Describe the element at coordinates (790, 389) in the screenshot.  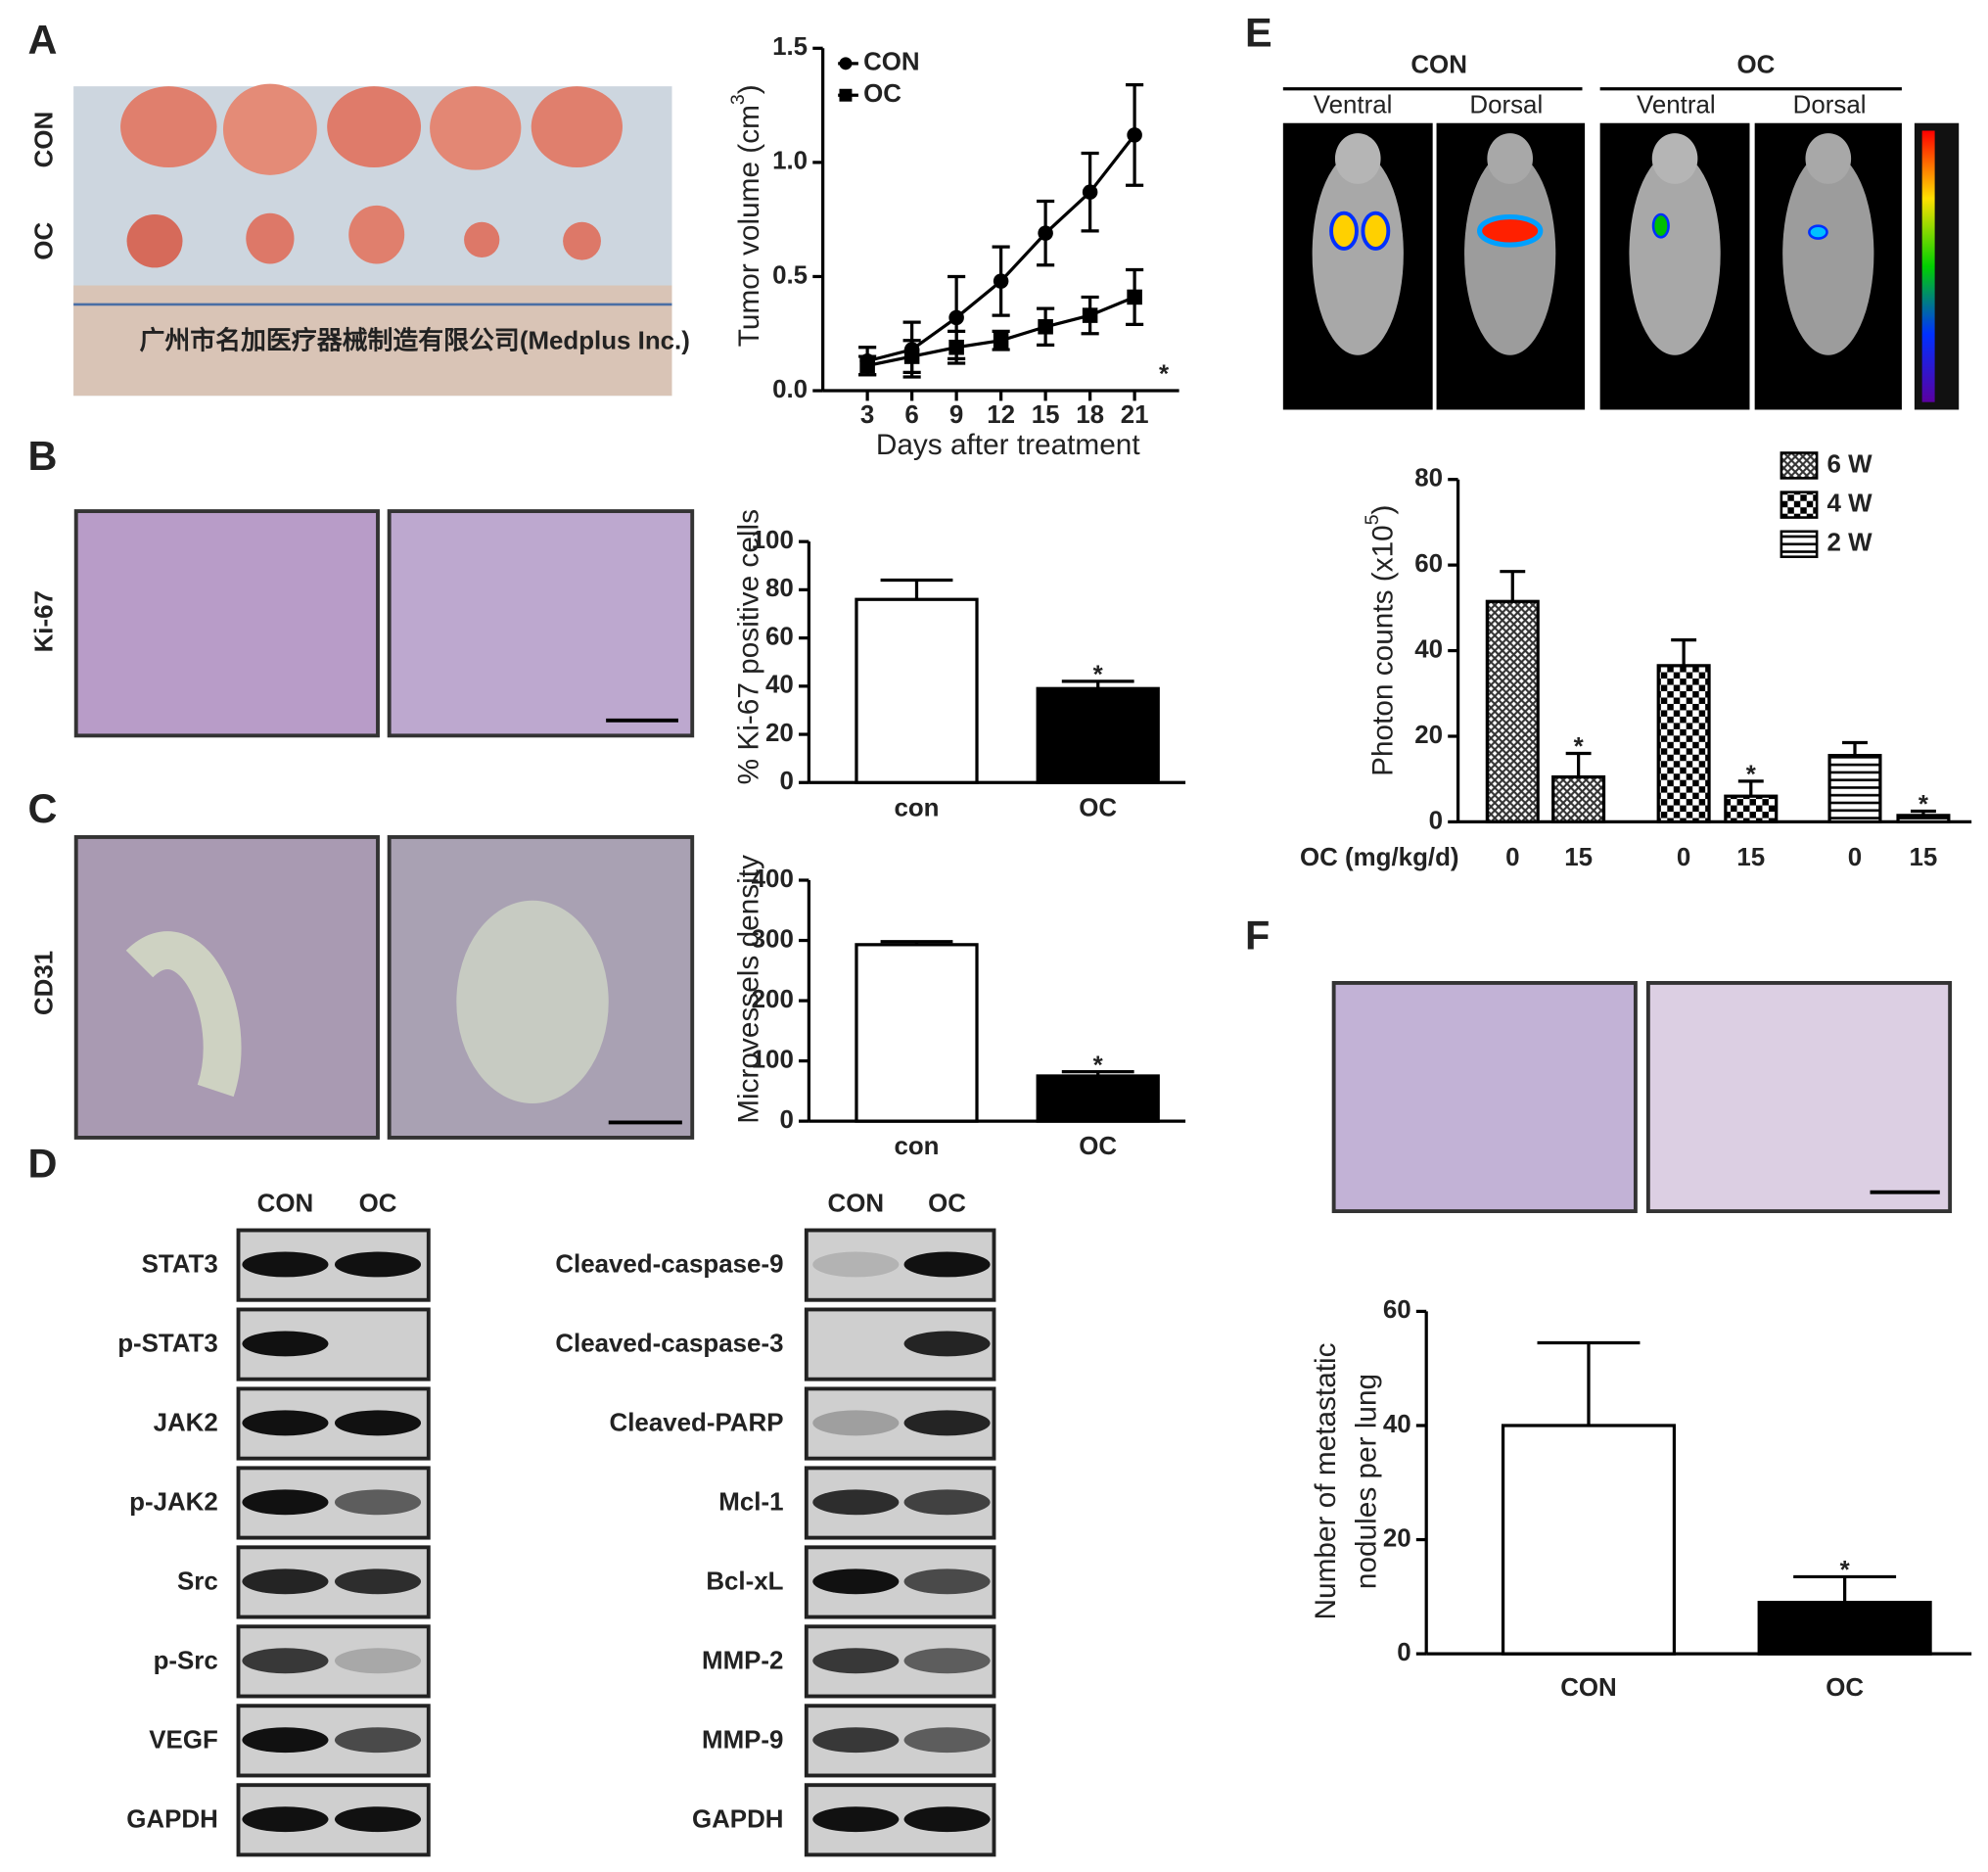
I see `y-tick-label: 0.0` at that location.